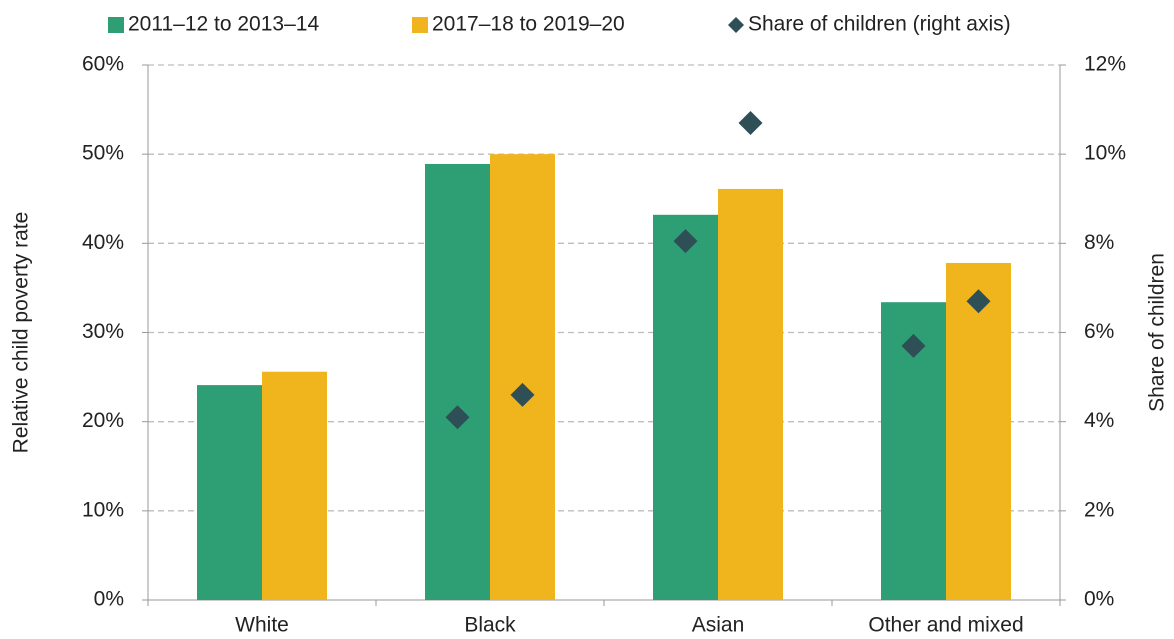 The width and height of the screenshot is (1174, 639). I want to click on x-tick-label: Asian, so click(718, 625).